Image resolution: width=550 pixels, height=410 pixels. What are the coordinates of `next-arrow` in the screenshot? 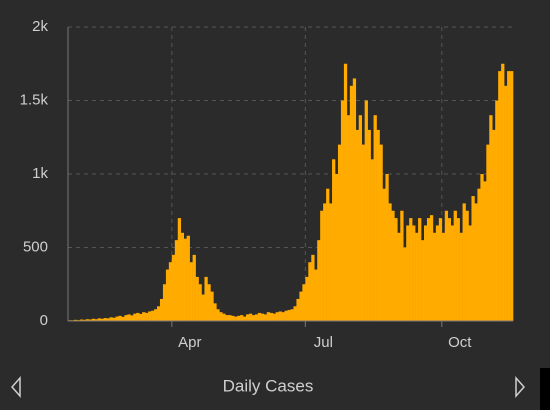 It's located at (520, 387).